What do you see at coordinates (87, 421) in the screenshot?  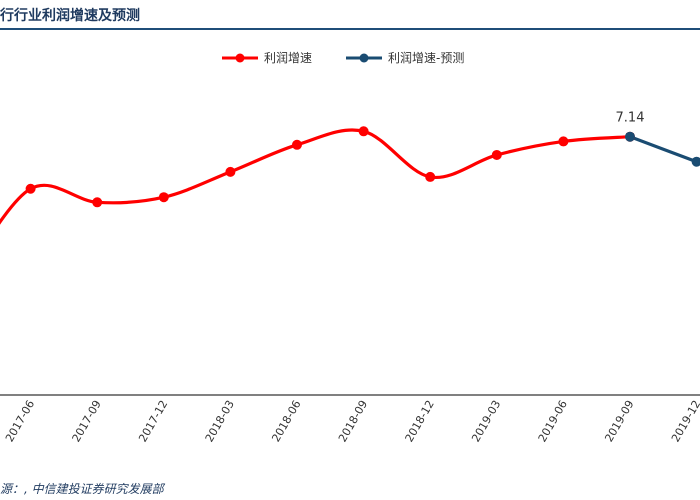 I see `x-tick-label: 2017-09` at bounding box center [87, 421].